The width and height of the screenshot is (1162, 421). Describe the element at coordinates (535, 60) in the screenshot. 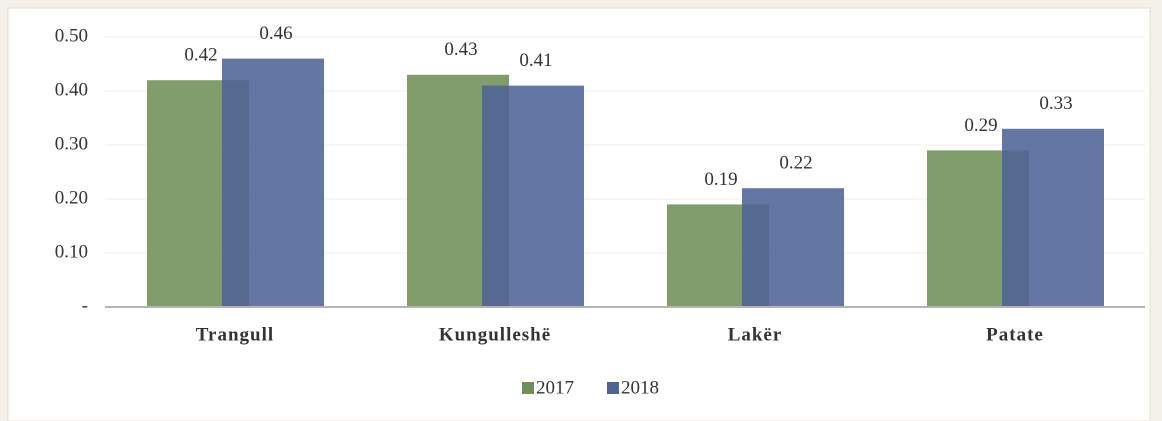

I see `data-label: 0.41` at that location.